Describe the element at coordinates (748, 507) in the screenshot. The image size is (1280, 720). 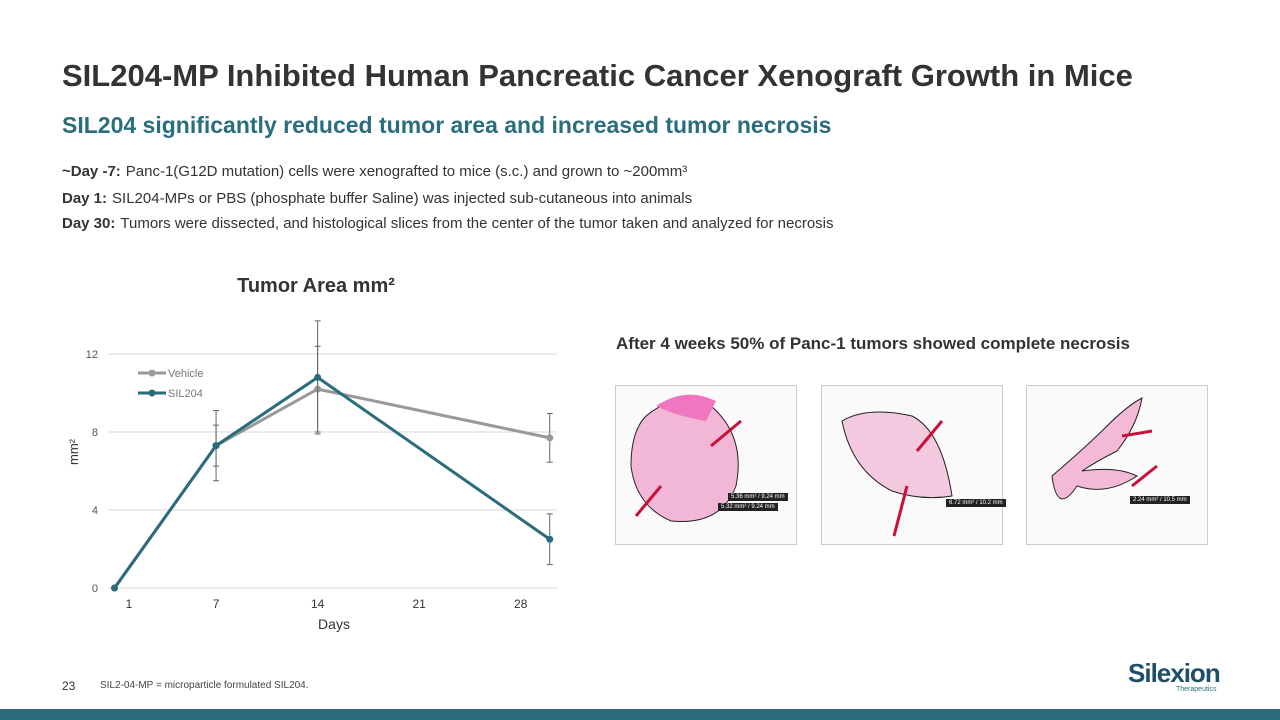
I see `measure-label: 5.32 mm² / 9.24 mm` at that location.